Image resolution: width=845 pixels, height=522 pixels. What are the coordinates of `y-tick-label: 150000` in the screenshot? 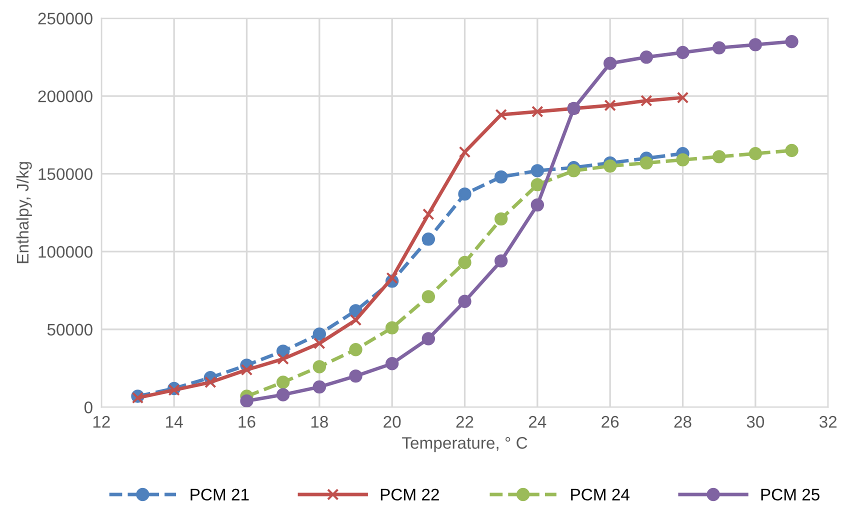 It's located at (65, 174).